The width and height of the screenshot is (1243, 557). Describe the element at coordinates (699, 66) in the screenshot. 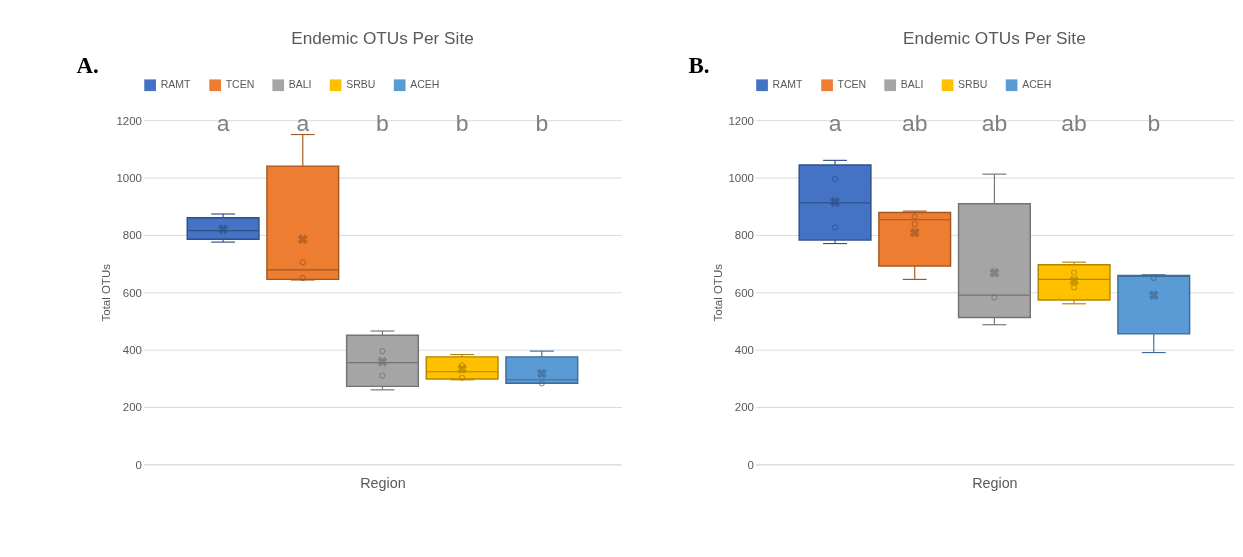

I see `text: B.` at that location.